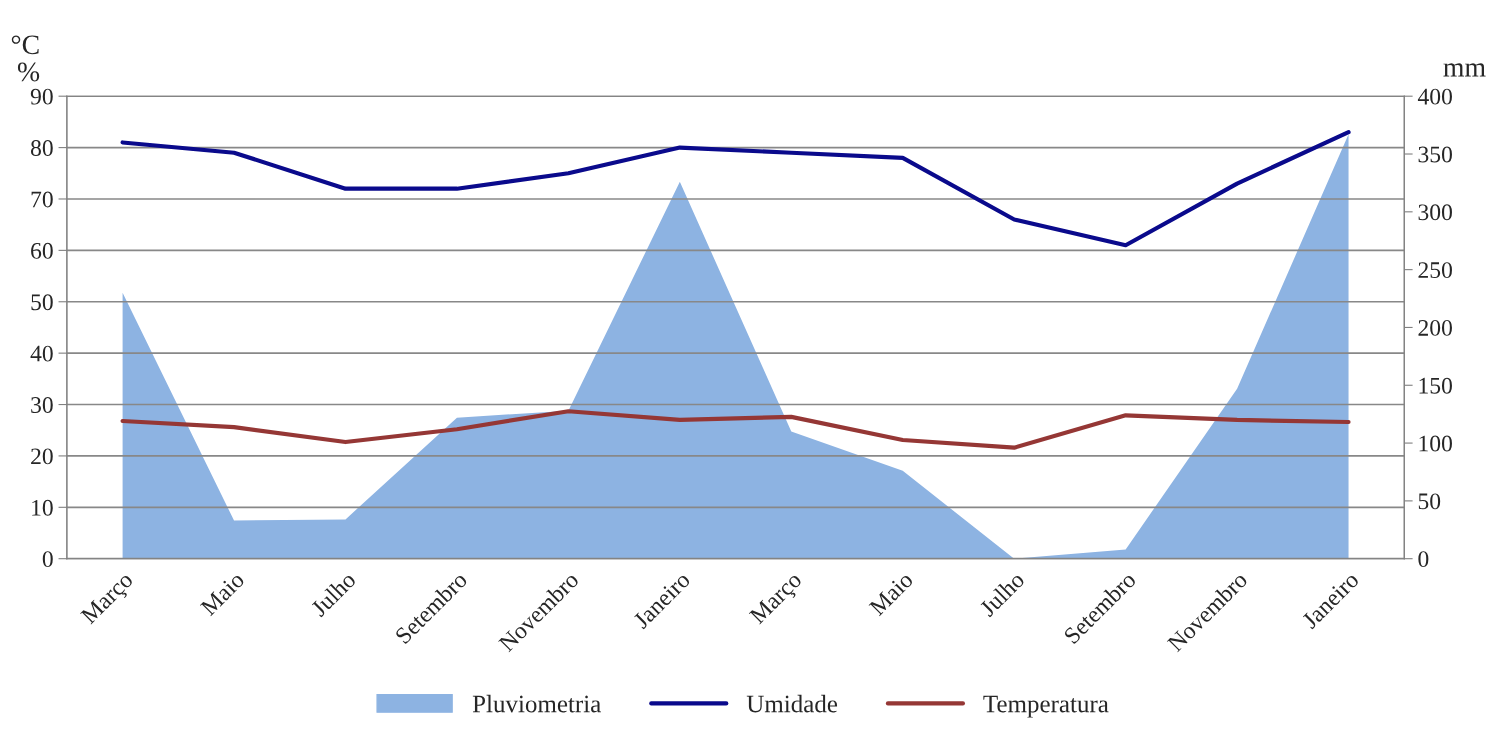  Describe the element at coordinates (42, 456) in the screenshot. I see `y-tick-label: 20` at that location.